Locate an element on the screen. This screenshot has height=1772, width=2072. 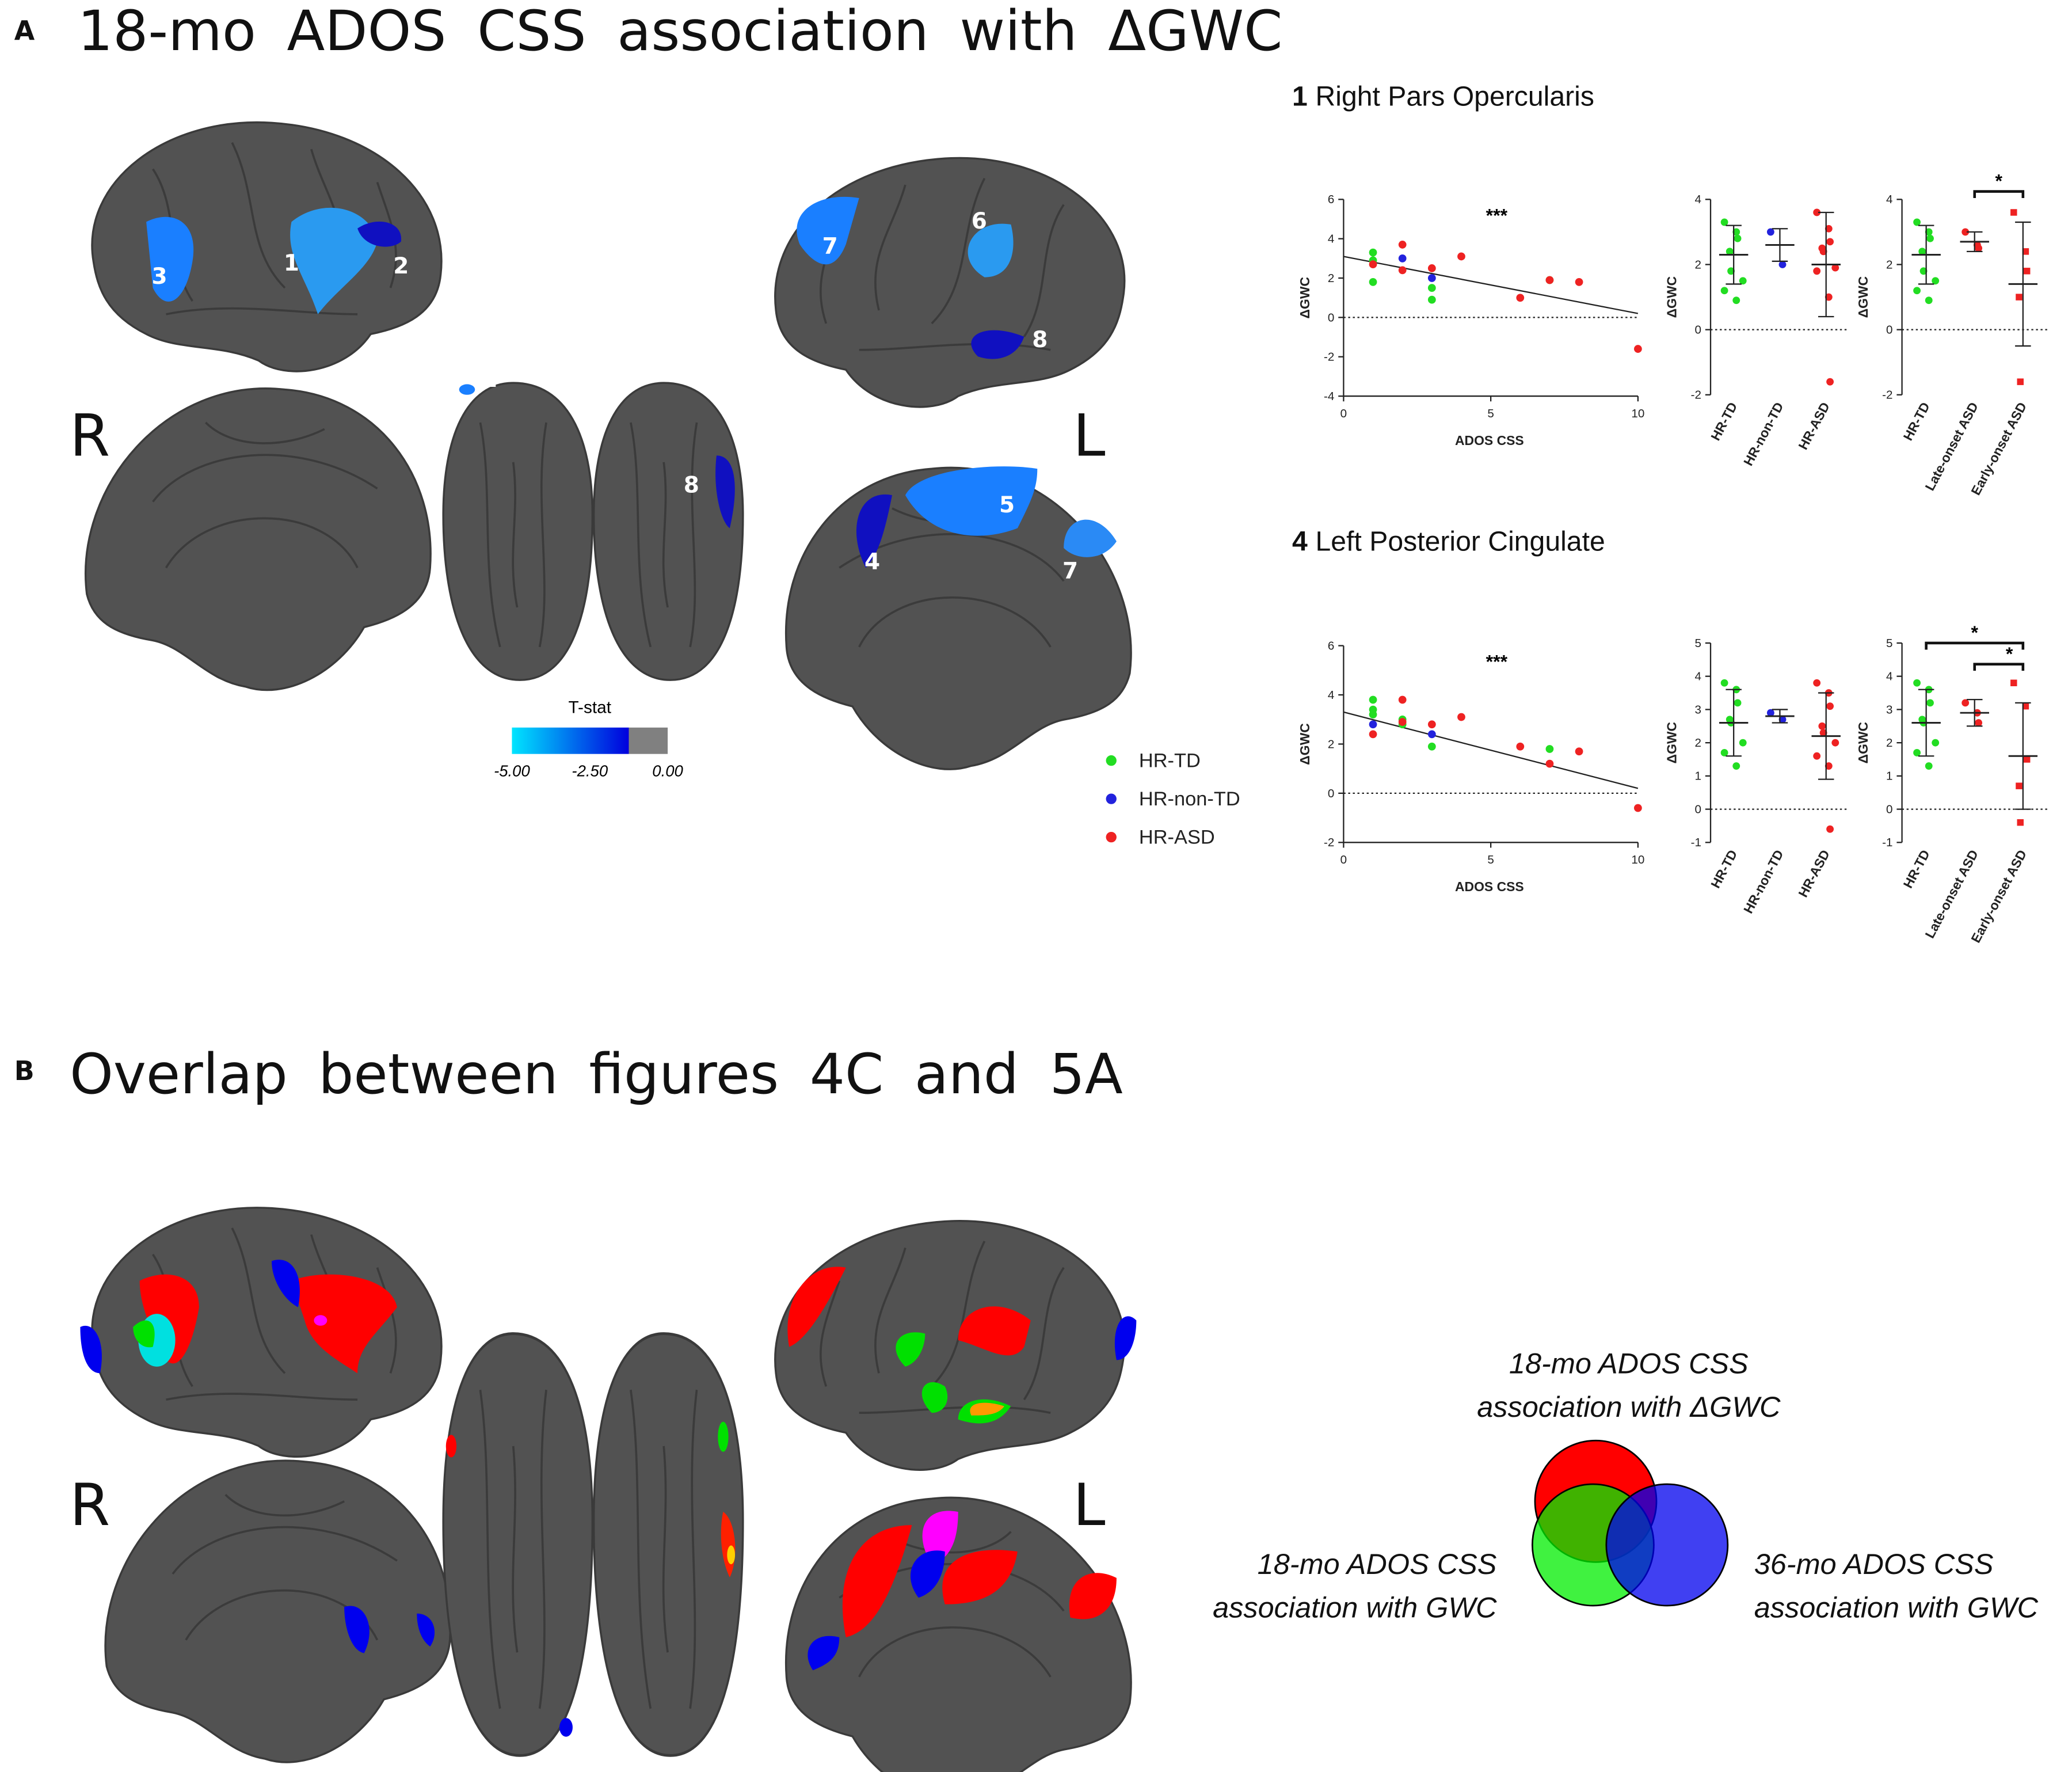
brain-ventral-right is located at coordinates (517, 1545).